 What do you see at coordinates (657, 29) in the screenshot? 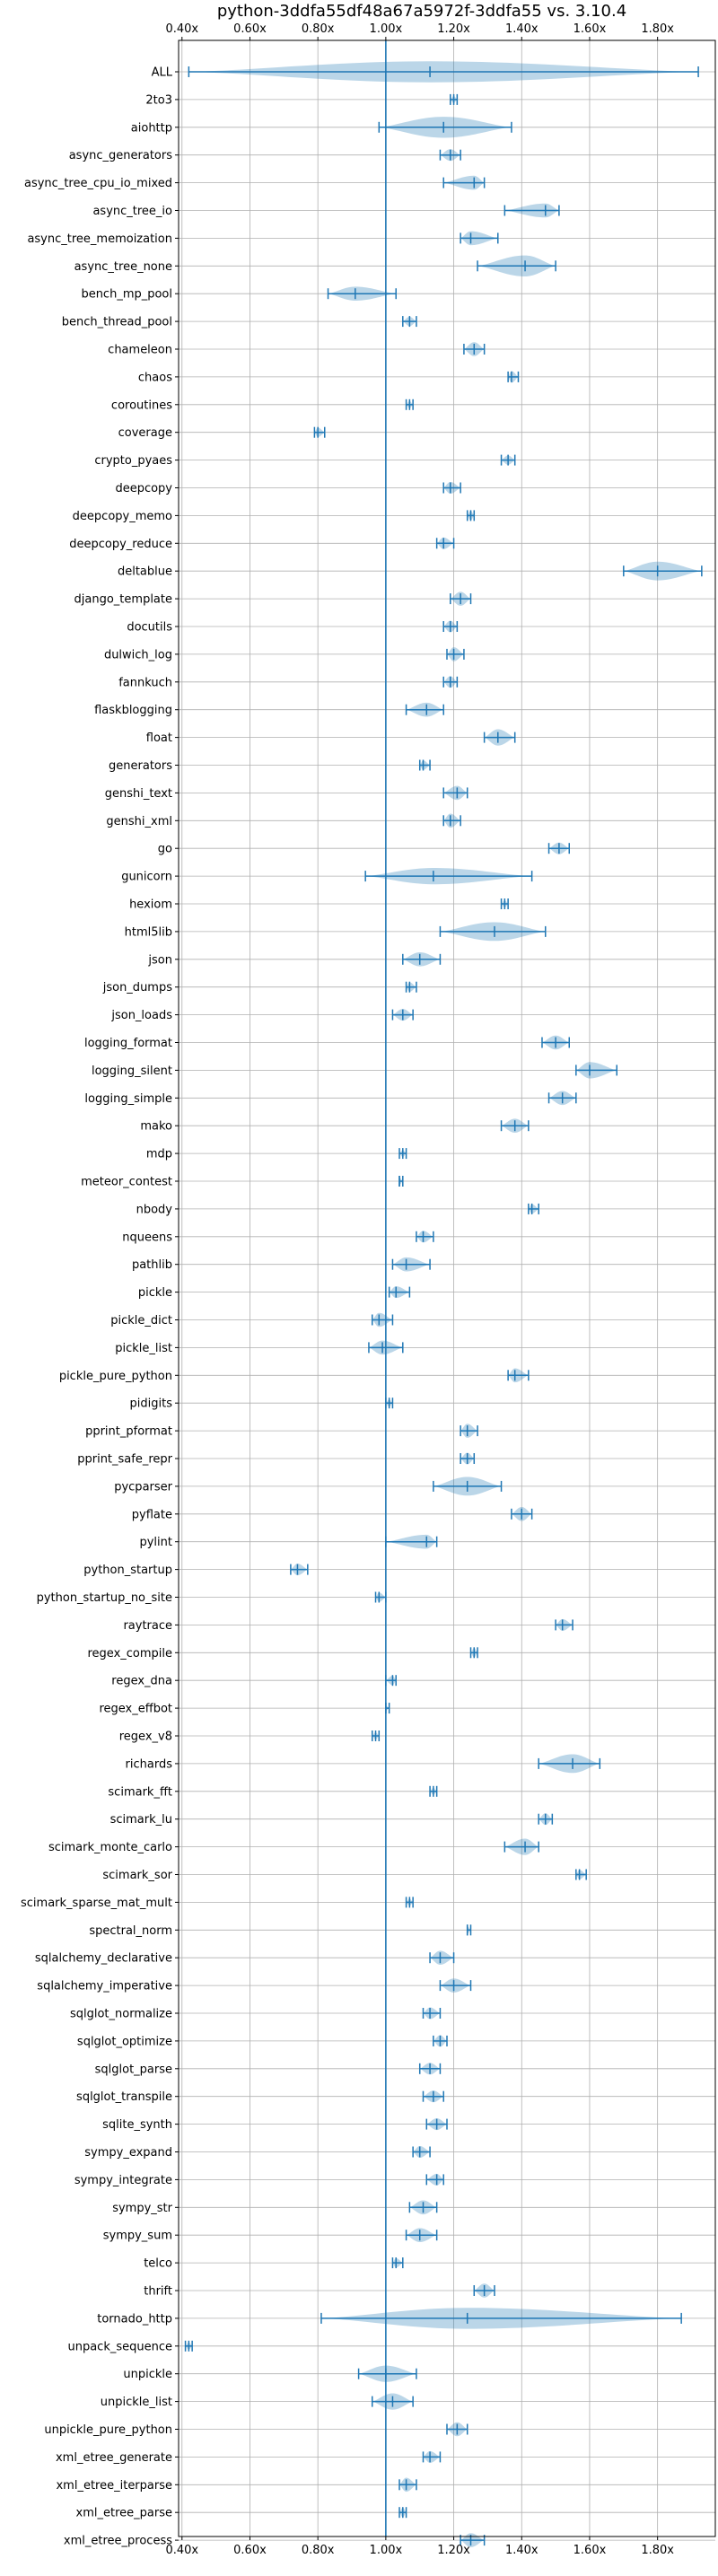
I see `x-tick-label-top: 1.80x` at bounding box center [657, 29].